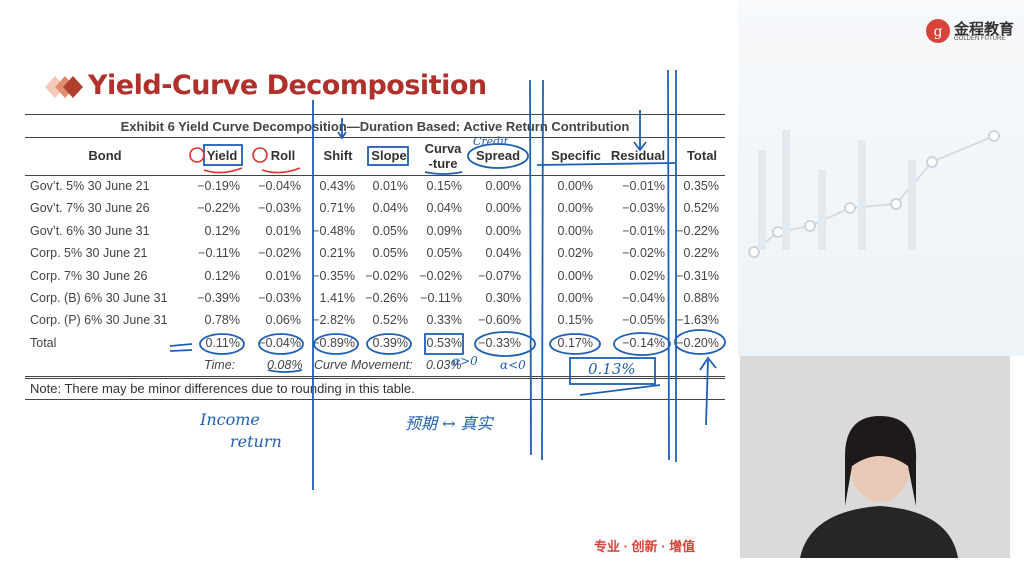 This screenshot has height=576, width=1024. What do you see at coordinates (575, 253) in the screenshot?
I see `cell-specific: 0.02%` at bounding box center [575, 253].